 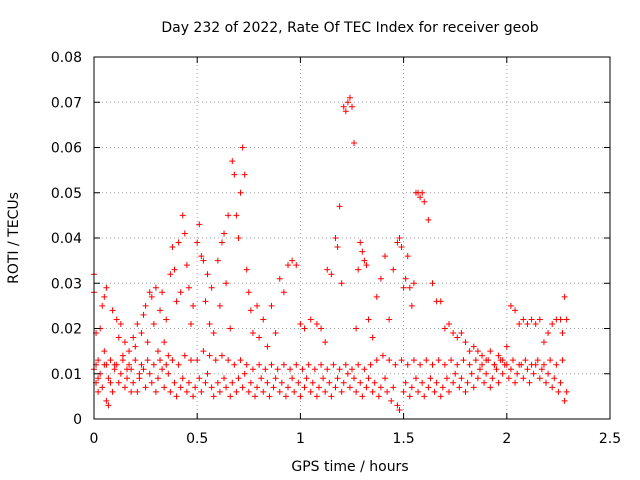 I want to click on x-tick-label: 0.5, so click(x=197, y=439).